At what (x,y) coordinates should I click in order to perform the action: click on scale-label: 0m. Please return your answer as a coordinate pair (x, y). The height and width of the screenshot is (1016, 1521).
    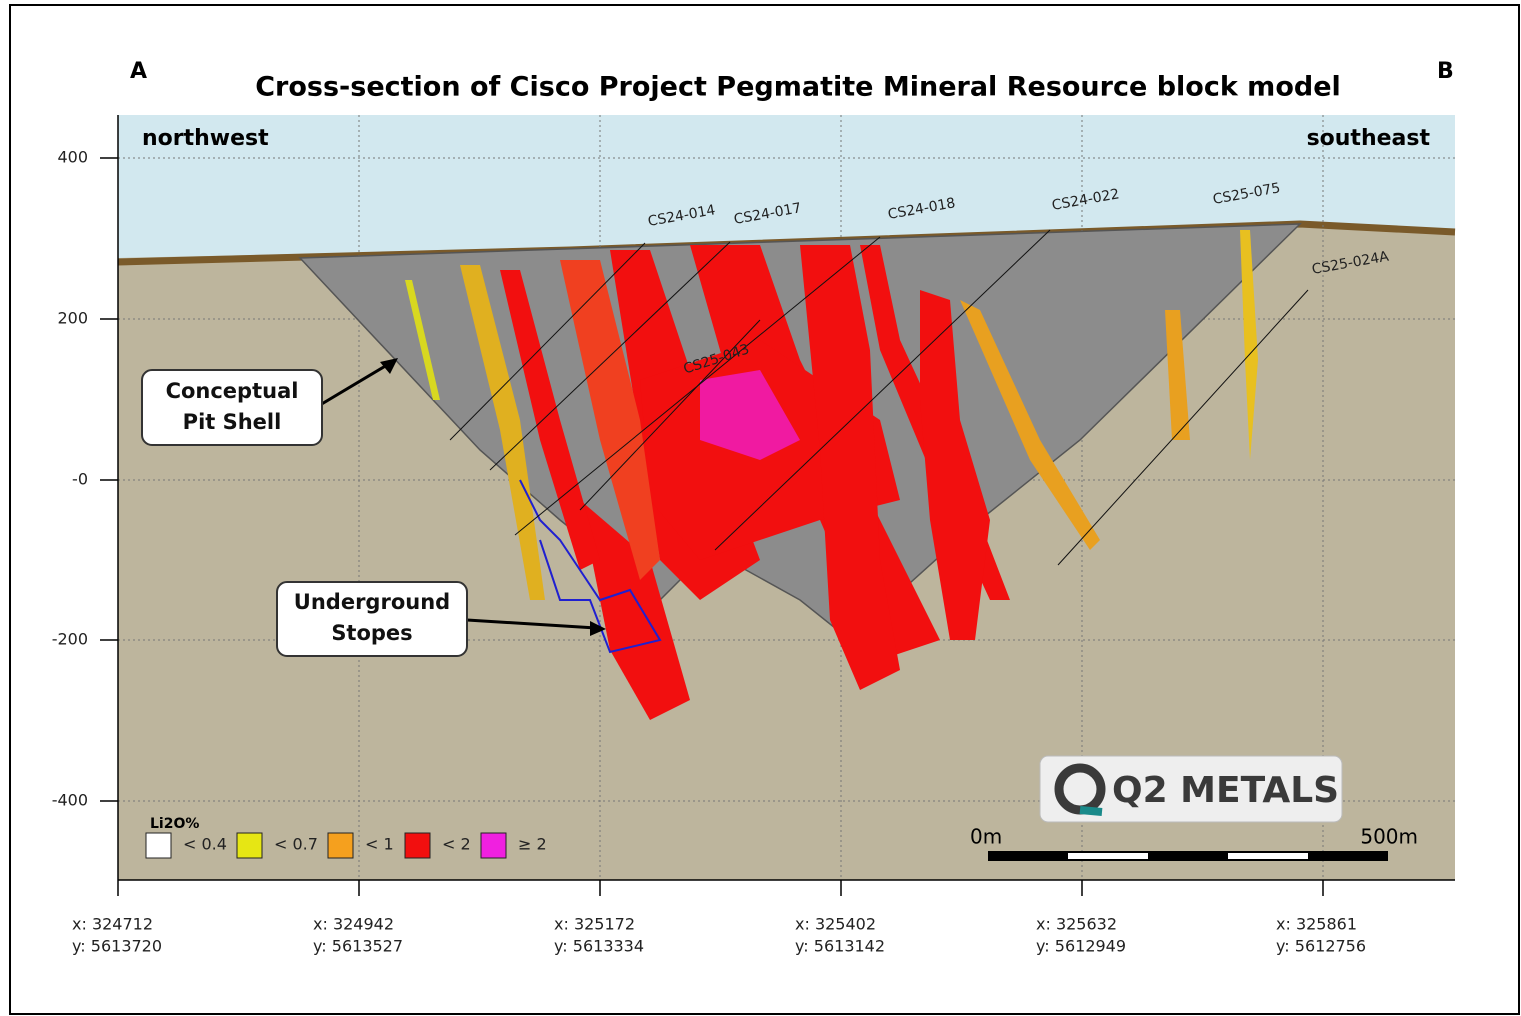
    Looking at the image, I should click on (986, 837).